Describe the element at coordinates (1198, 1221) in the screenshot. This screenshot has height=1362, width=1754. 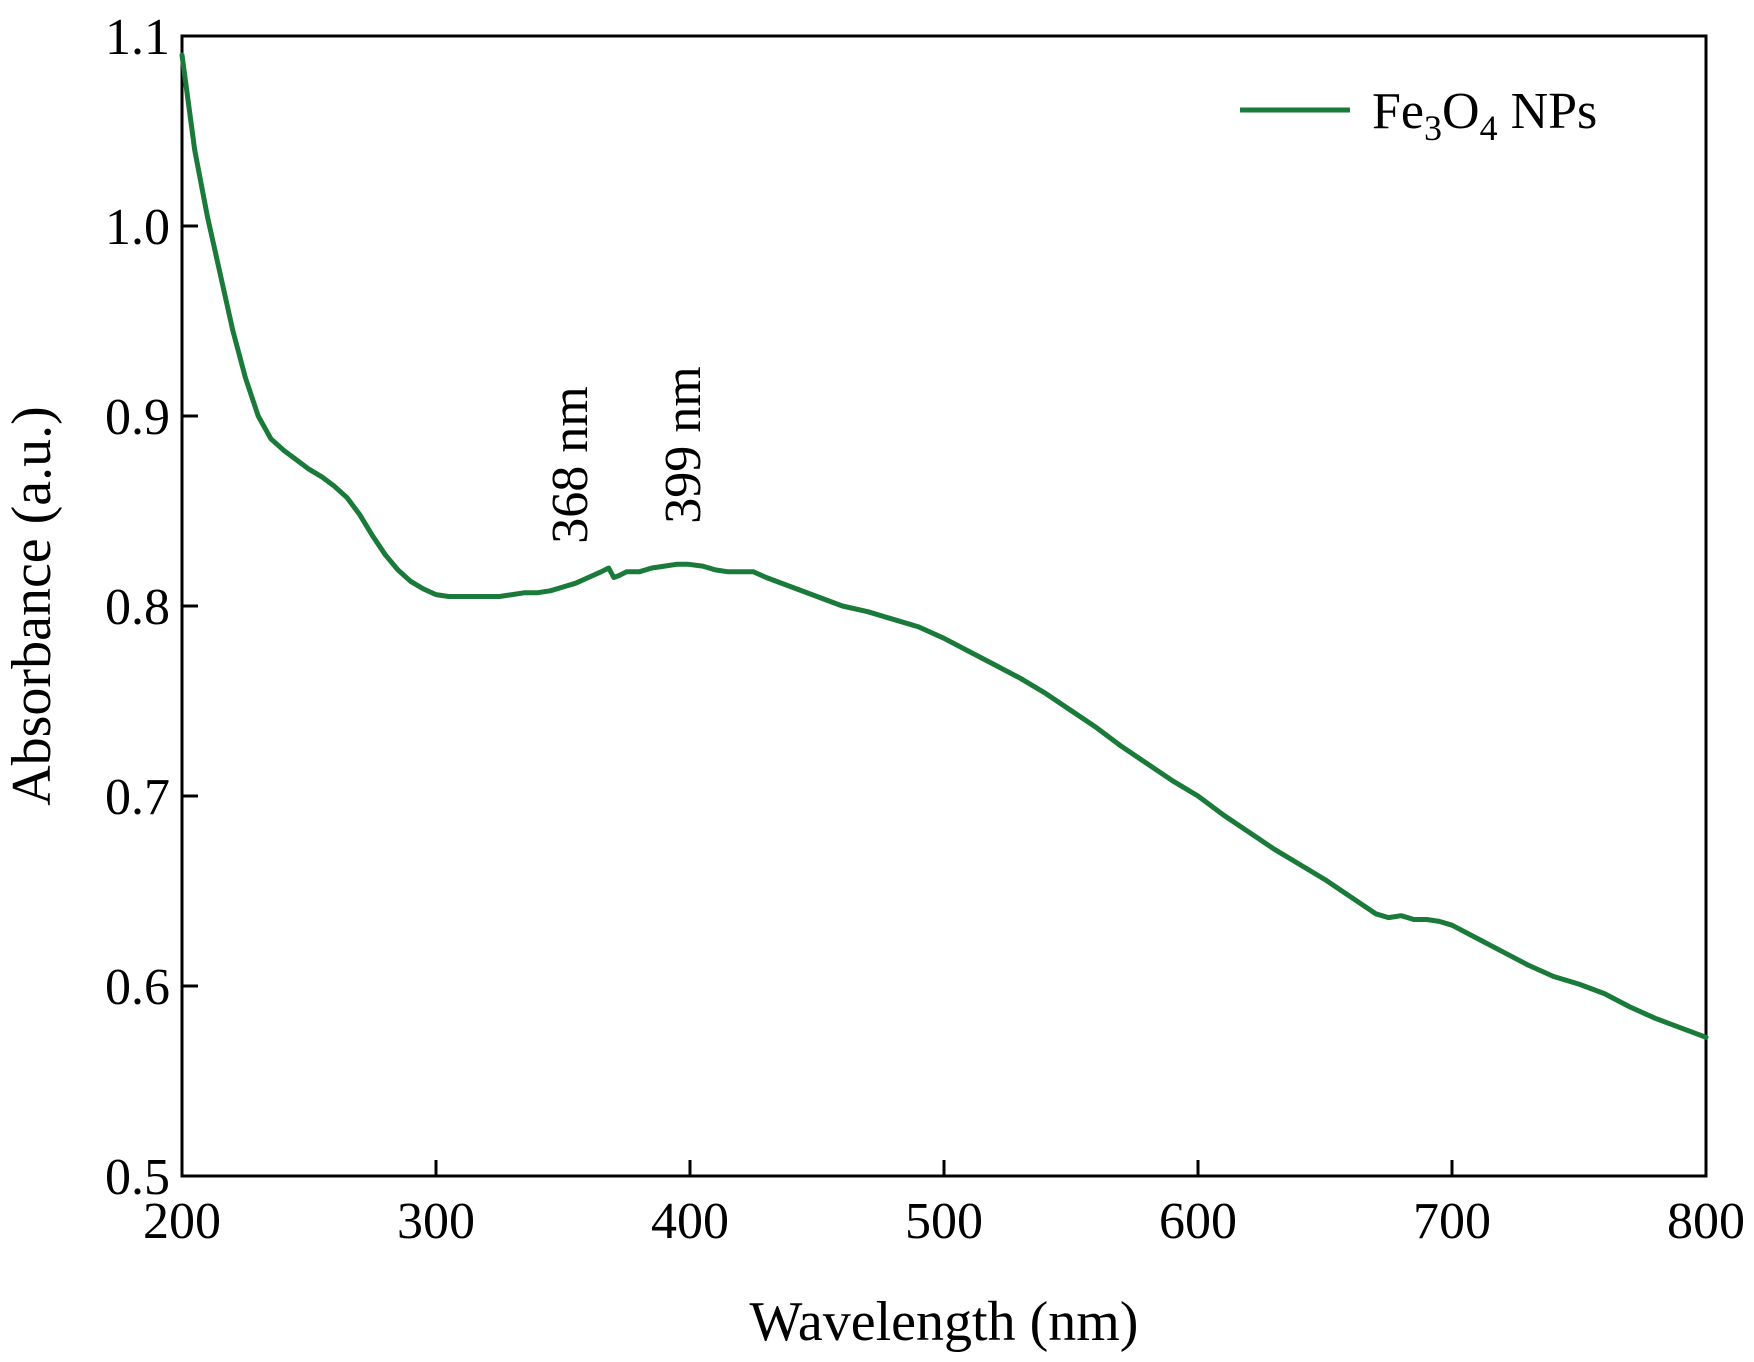
I see `x-tick-label-600: 600` at that location.